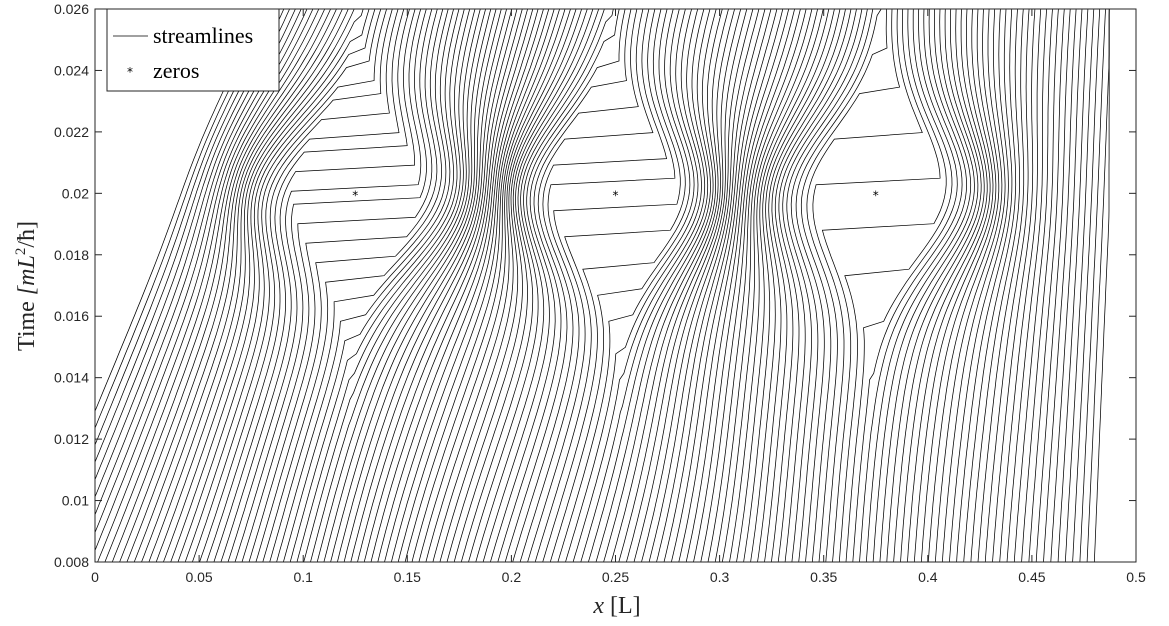 This screenshot has width=1169, height=626. I want to click on x-axis-label: x [L], so click(616, 606).